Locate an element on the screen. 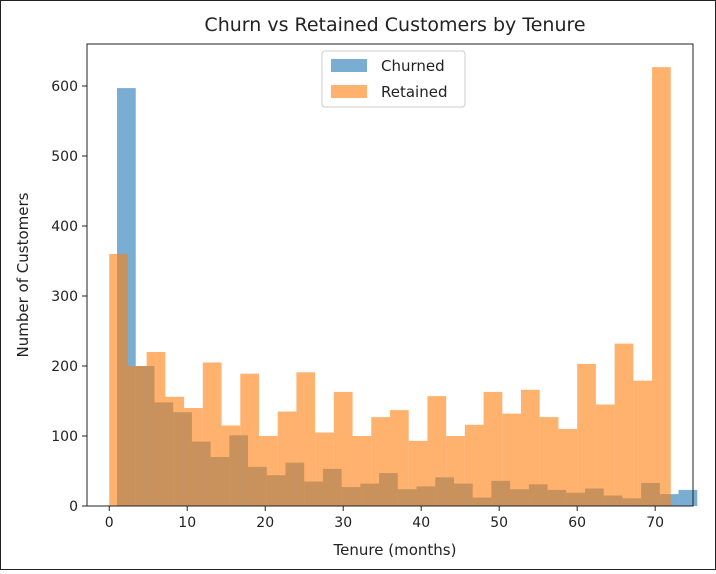 The height and width of the screenshot is (574, 716). chart-title: Churn vs Retained Customers by Tenure is located at coordinates (394, 25).